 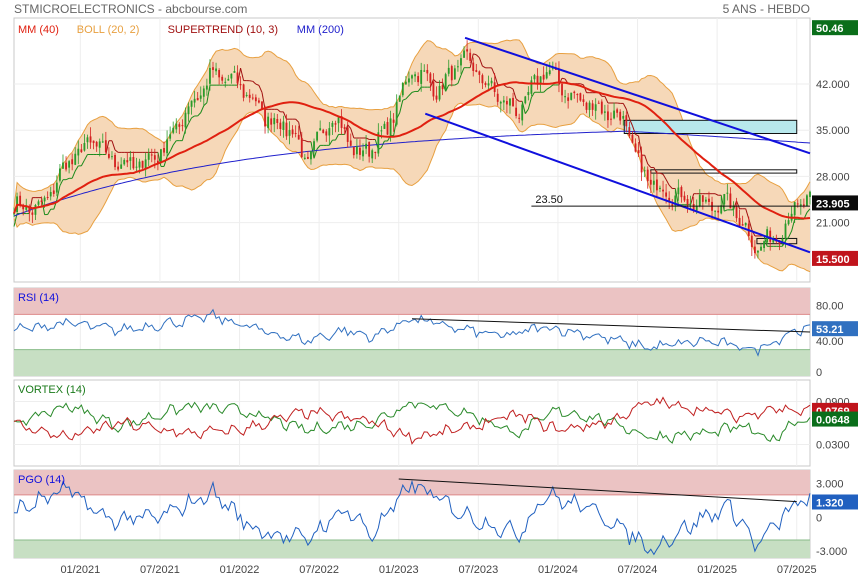 What do you see at coordinates (52, 390) in the screenshot?
I see `vortex-title: VORTEX (14)` at bounding box center [52, 390].